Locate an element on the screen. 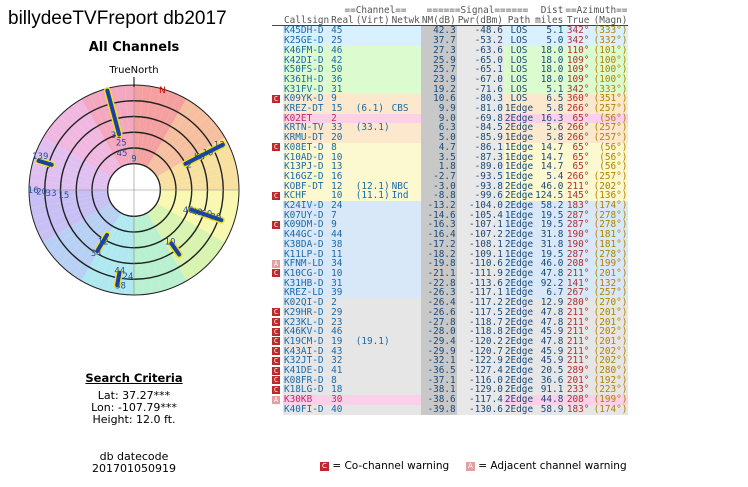 The height and width of the screenshot is (487, 748). station-bar is located at coordinates (175, 249).